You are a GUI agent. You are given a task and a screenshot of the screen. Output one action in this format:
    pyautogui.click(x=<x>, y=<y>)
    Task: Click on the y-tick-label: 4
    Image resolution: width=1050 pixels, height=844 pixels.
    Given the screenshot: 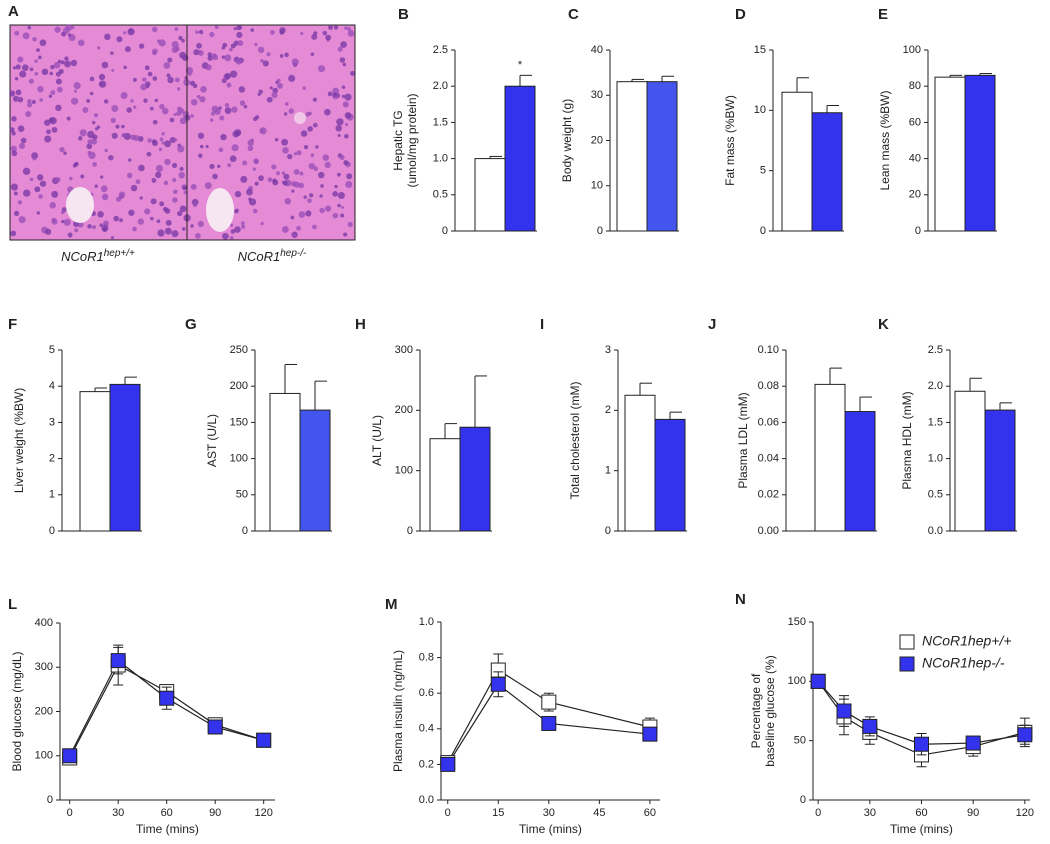 What is the action you would take?
    pyautogui.click(x=52, y=386)
    